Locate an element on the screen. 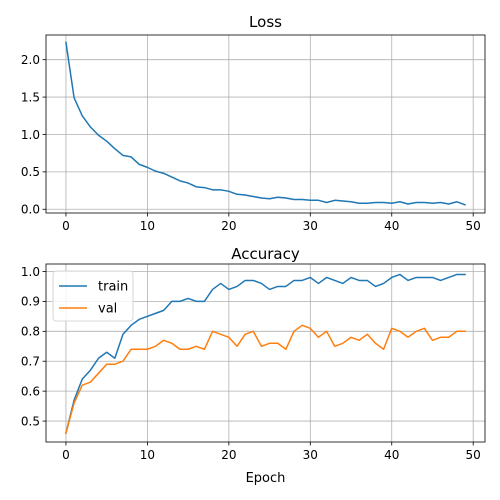  accuracy-chart-legend-label-train: train is located at coordinates (113, 287).